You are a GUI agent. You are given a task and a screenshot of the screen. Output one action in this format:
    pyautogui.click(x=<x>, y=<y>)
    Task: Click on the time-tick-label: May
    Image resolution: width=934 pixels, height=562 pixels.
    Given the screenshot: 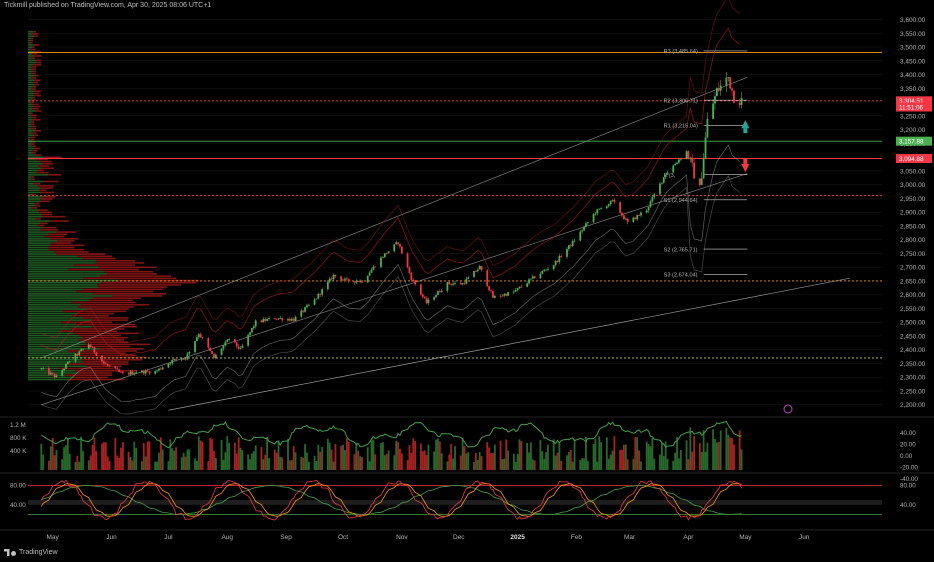 What is the action you would take?
    pyautogui.click(x=53, y=537)
    